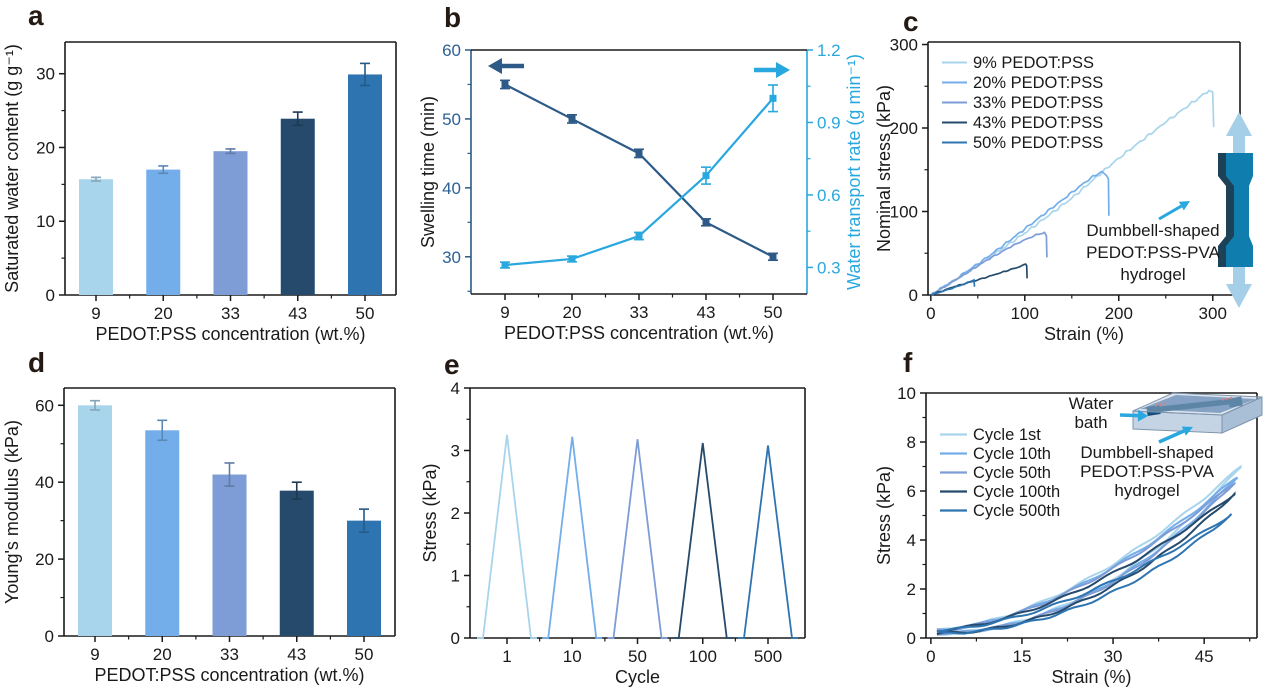 This screenshot has width=1265, height=695. Describe the element at coordinates (1204, 656) in the screenshot. I see `tick-label: 45` at that location.